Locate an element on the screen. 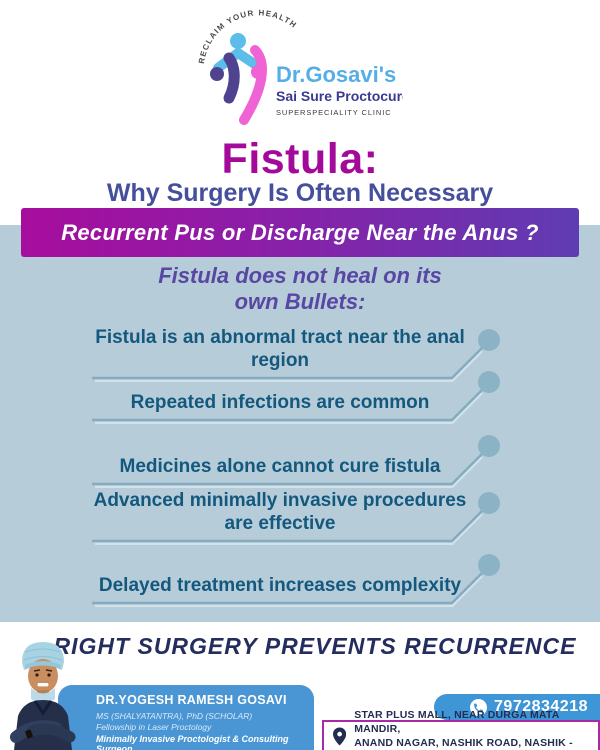 The height and width of the screenshot is (750, 600). bullet-item: Delayed treatment increases complexity is located at coordinates (300, 579).